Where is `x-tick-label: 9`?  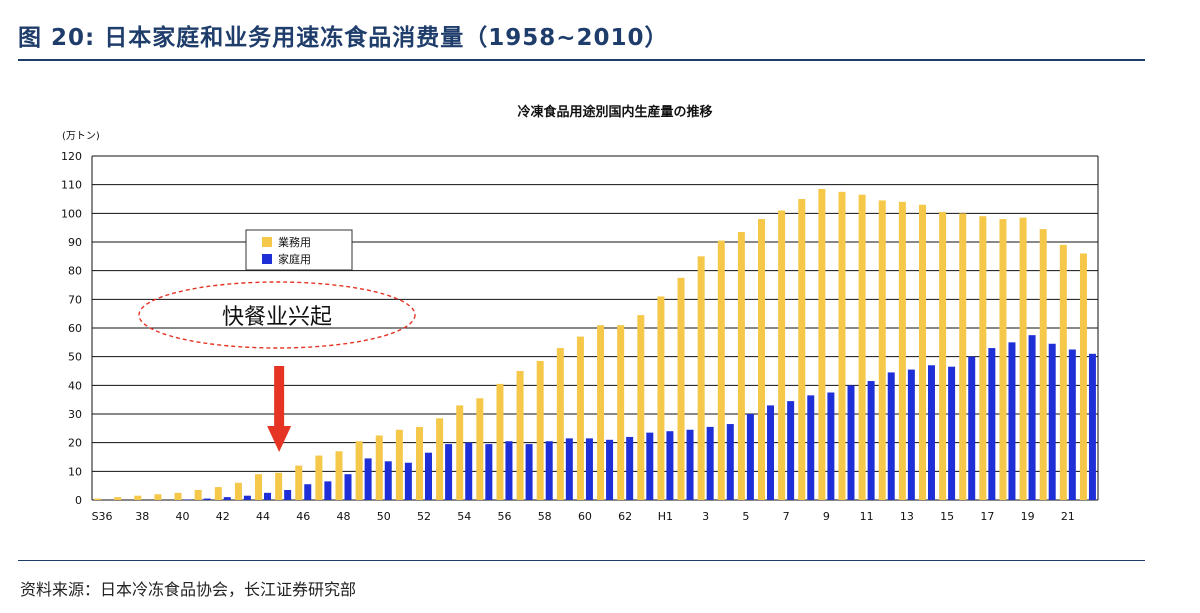
x-tick-label: 9 is located at coordinates (826, 516).